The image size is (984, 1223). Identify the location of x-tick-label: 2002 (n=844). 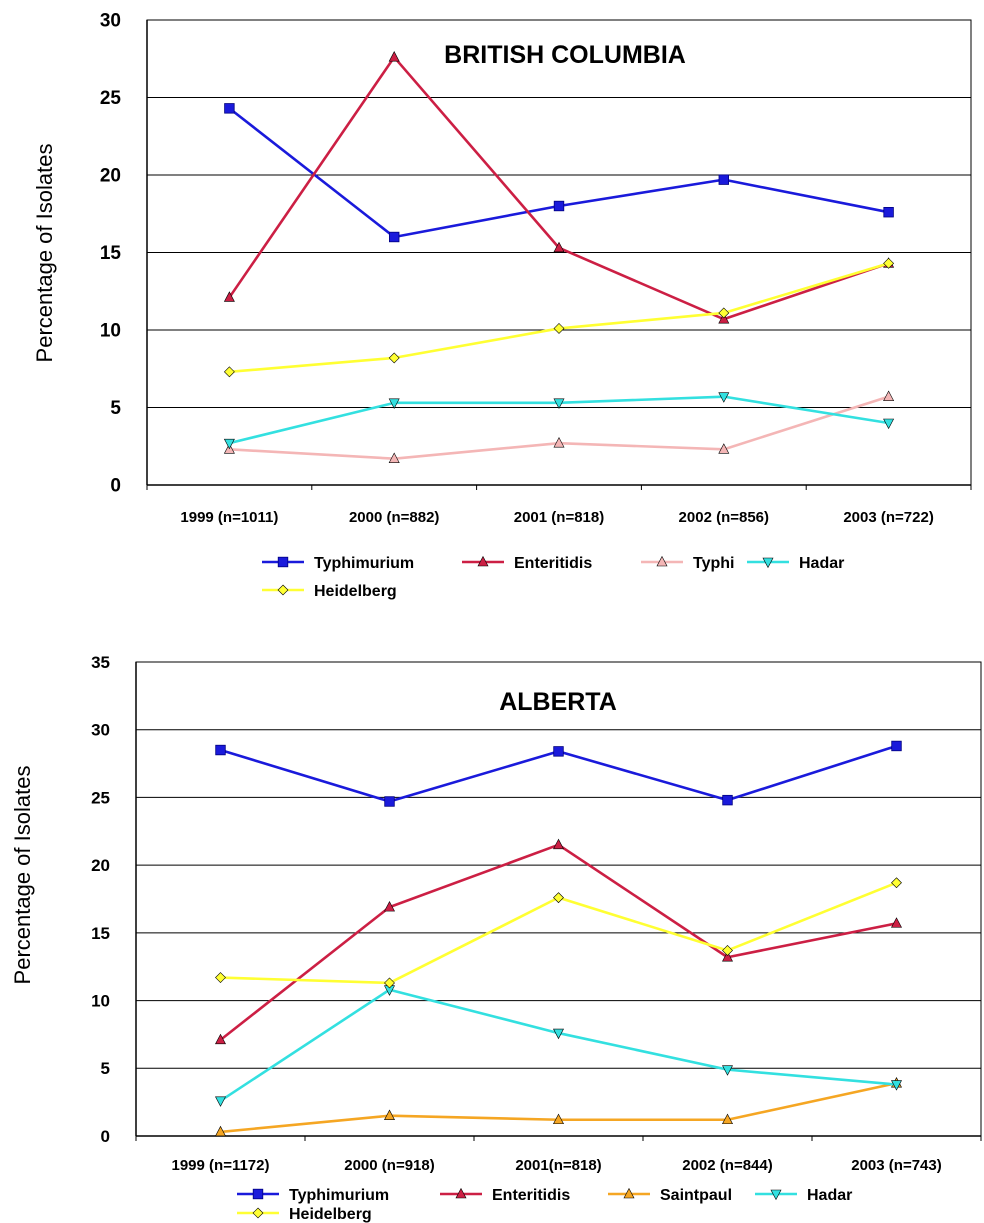
(727, 1165).